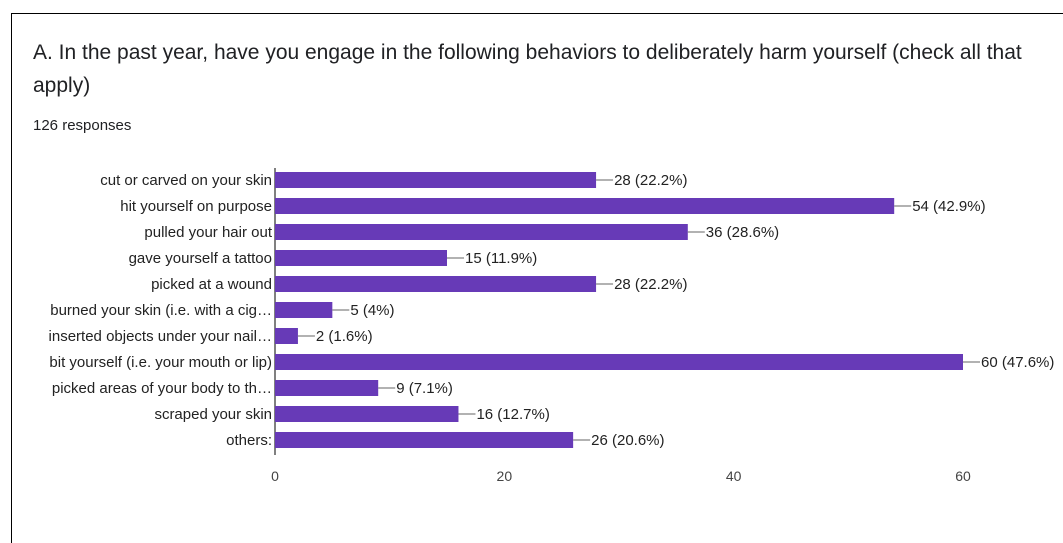 Image resolution: width=1063 pixels, height=543 pixels. I want to click on data-label: 60 (47.6%), so click(1017, 362).